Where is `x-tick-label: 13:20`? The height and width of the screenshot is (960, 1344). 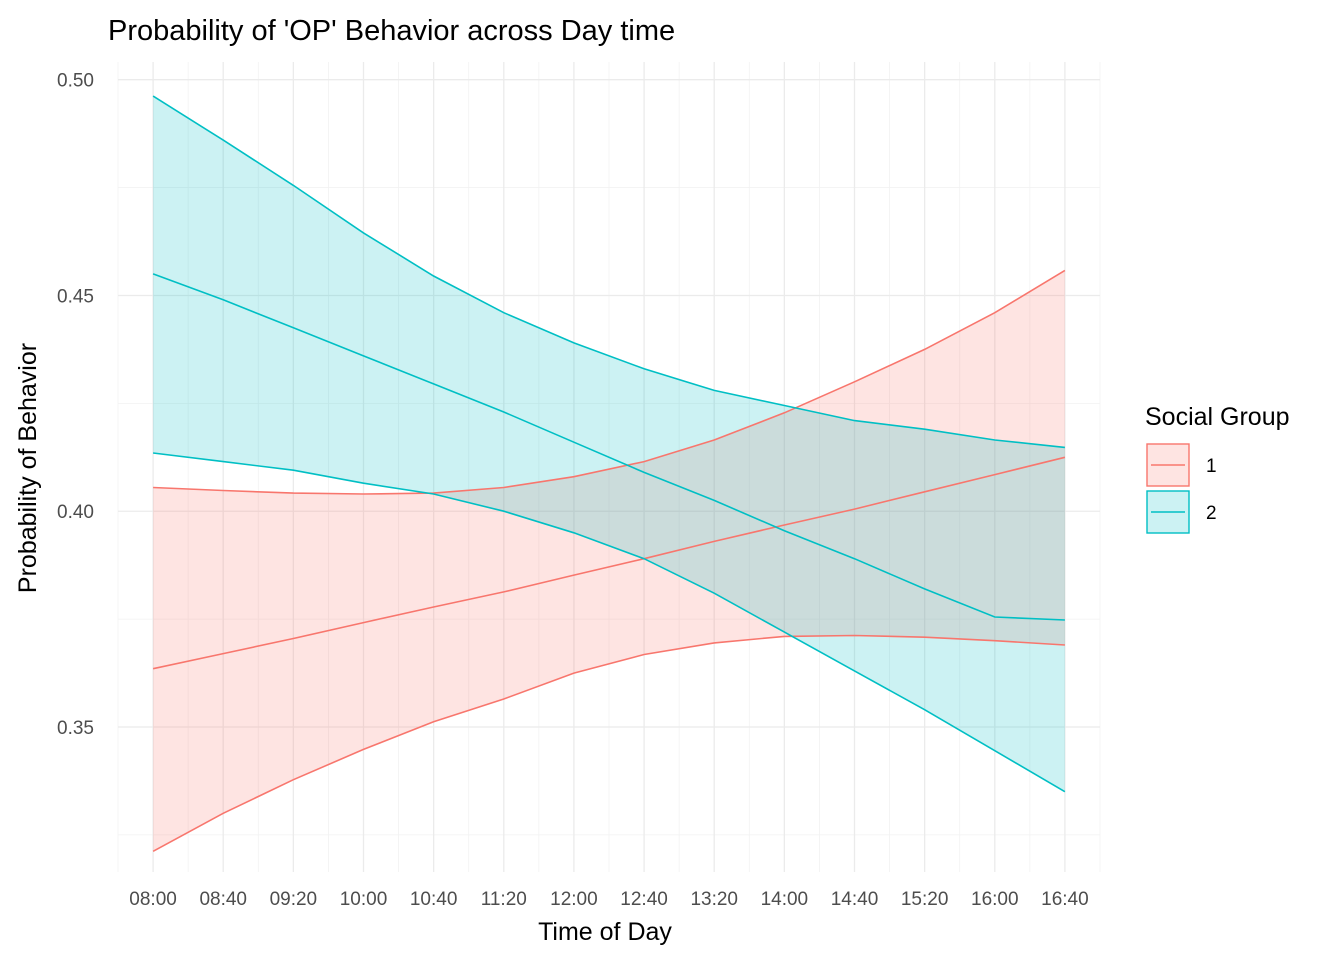
x-tick-label: 13:20 is located at coordinates (714, 899).